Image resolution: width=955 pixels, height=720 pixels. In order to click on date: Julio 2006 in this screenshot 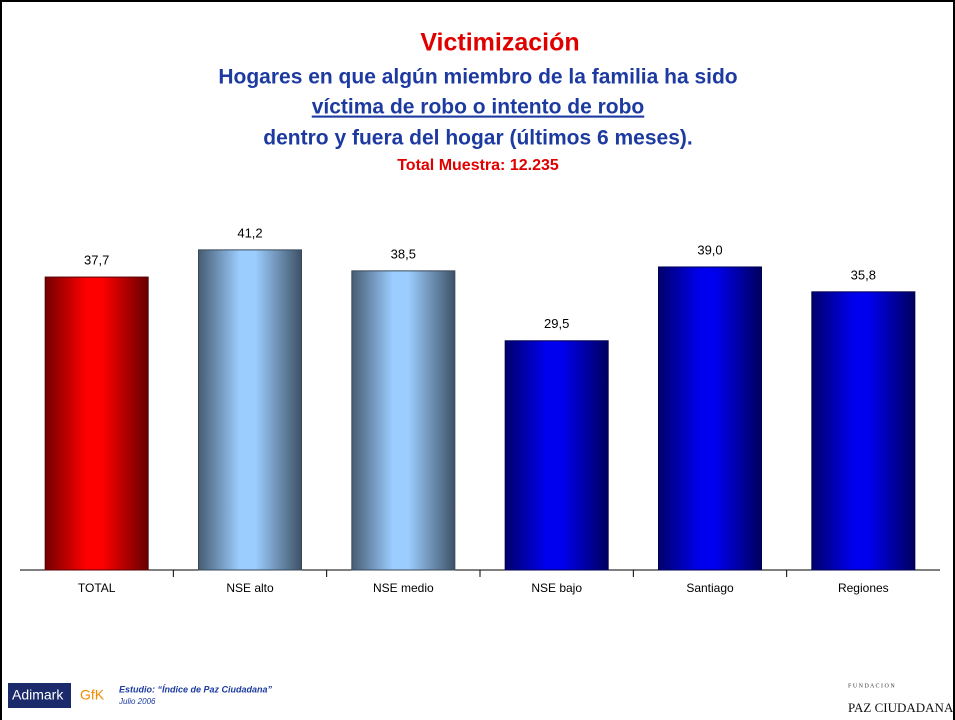, I will do `click(137, 701)`.